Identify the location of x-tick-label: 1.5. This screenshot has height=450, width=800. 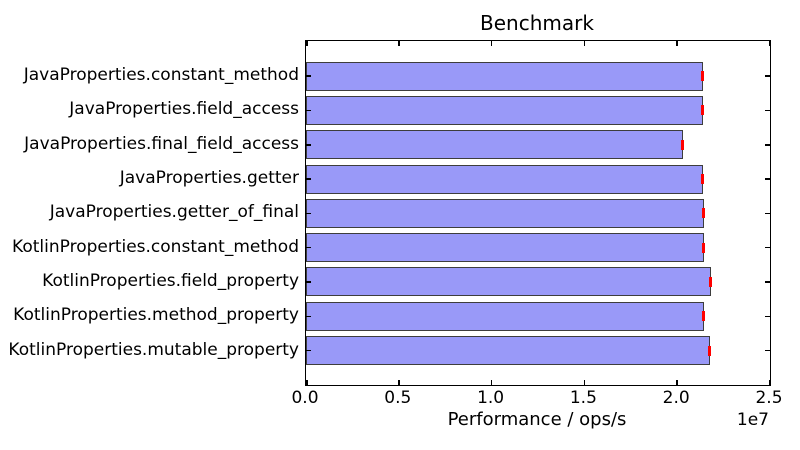
(583, 398).